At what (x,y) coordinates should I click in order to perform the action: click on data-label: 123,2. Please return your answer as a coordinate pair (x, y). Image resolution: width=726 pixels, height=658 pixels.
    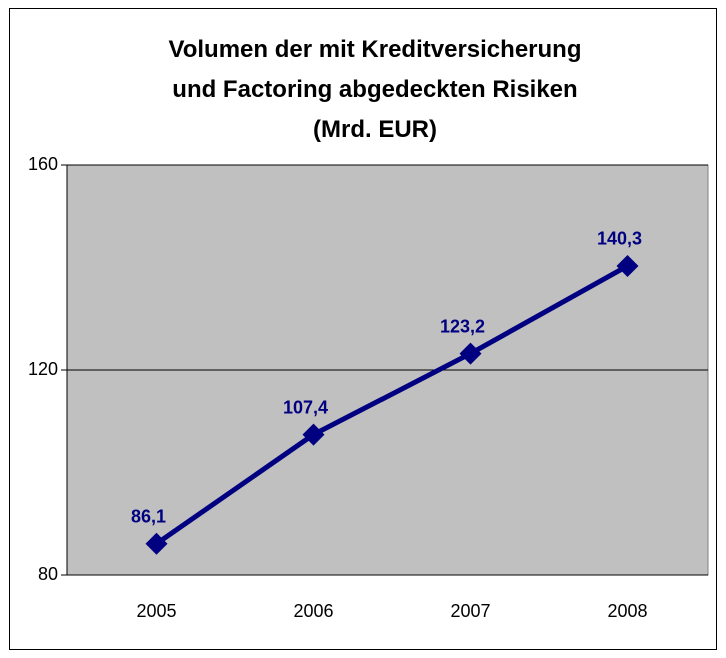
    Looking at the image, I should click on (462, 326).